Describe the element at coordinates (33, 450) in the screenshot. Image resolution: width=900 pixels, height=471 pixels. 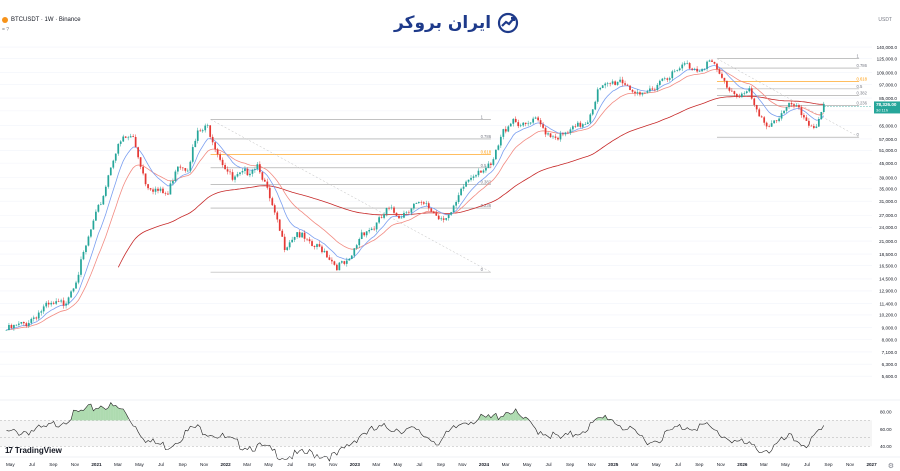
I see `tradingview-brand: 17 TradingView` at that location.